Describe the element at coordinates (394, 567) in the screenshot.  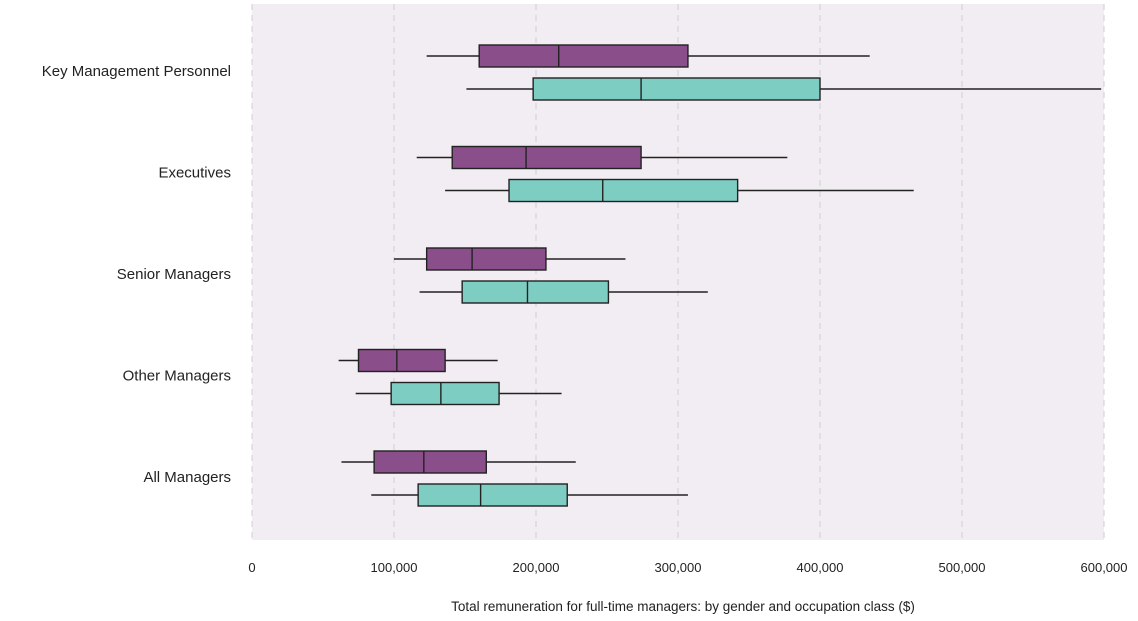
I see `x-tick-label: 100,000` at that location.